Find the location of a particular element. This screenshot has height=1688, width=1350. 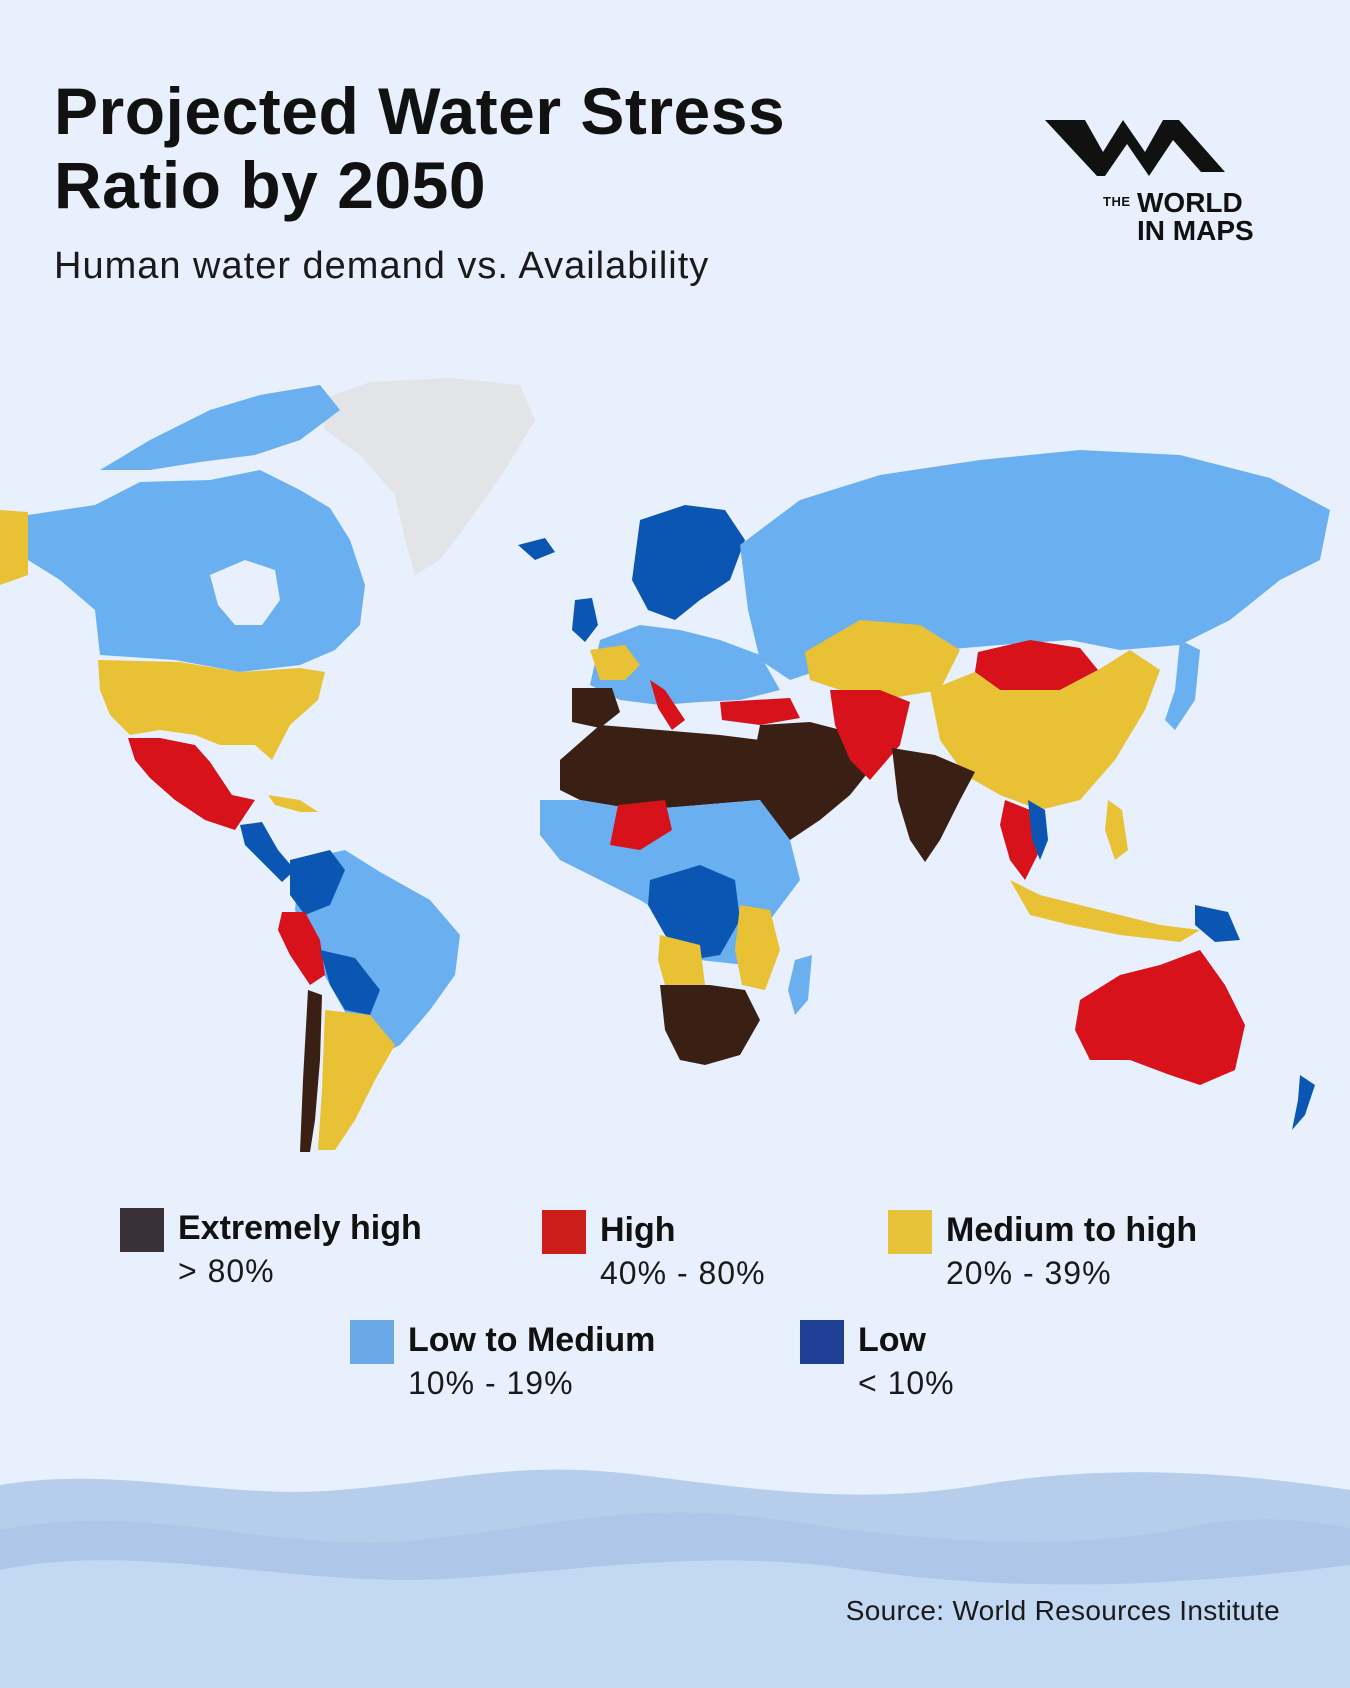

legend-range: 20% - 39% is located at coordinates (1029, 1273).